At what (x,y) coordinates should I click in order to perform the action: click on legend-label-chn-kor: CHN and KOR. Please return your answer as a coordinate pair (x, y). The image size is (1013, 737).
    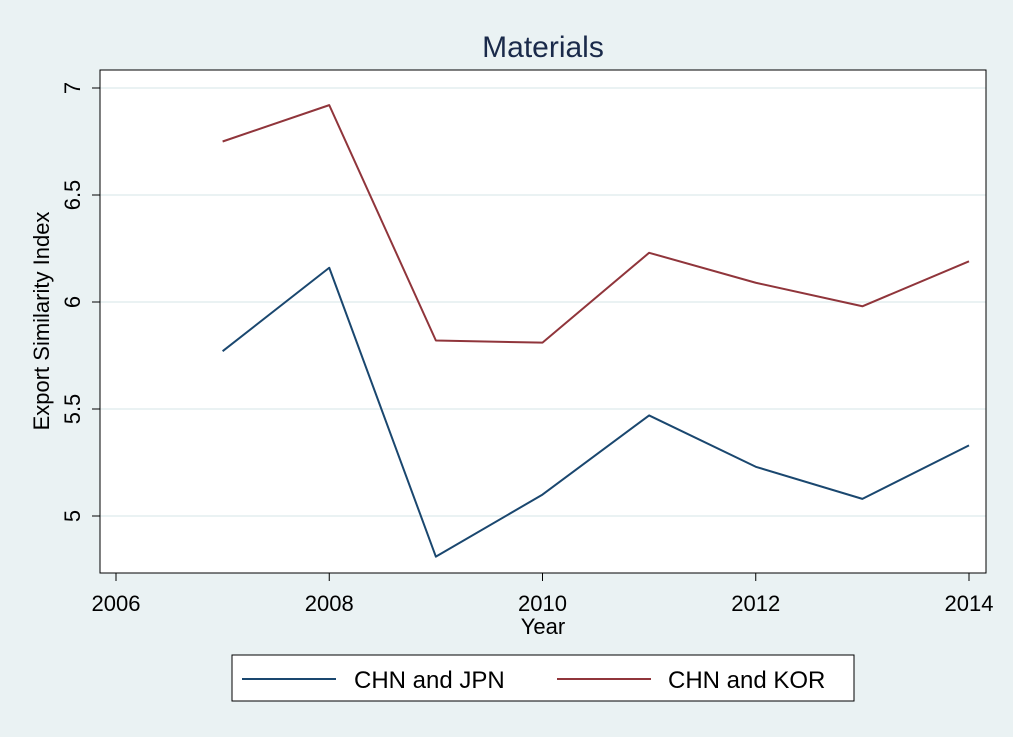
    Looking at the image, I should click on (746, 680).